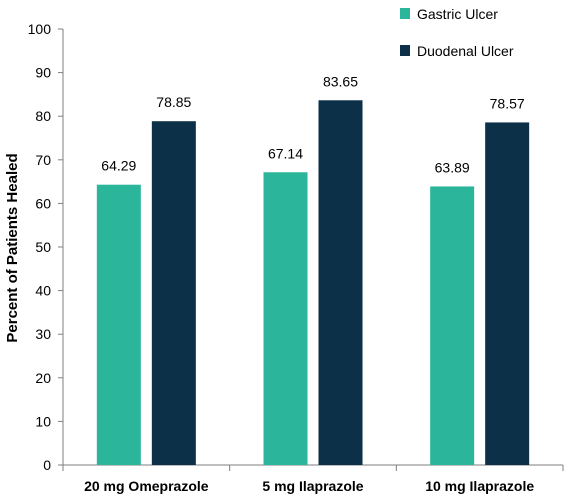 This screenshot has height=497, width=567. Describe the element at coordinates (118, 166) in the screenshot. I see `data-label: 64.29` at that location.